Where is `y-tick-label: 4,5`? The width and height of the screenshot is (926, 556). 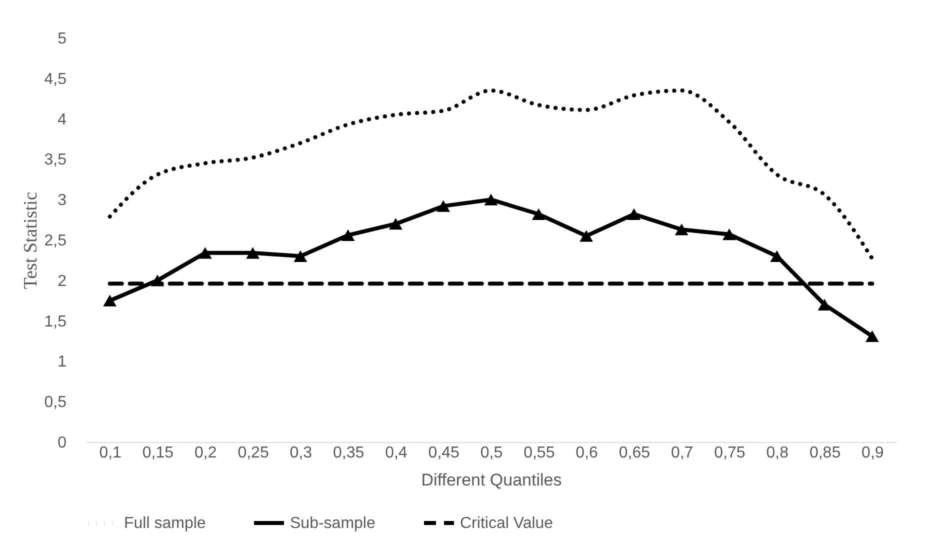
y-tick-label: 4,5 is located at coordinates (55, 79).